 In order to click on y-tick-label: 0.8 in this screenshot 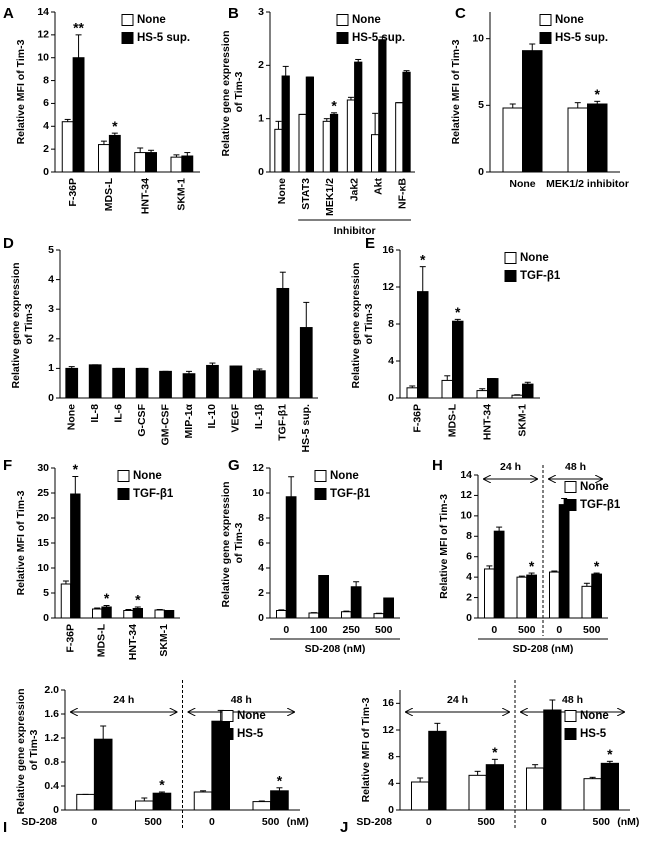, I will do `click(51, 762)`.